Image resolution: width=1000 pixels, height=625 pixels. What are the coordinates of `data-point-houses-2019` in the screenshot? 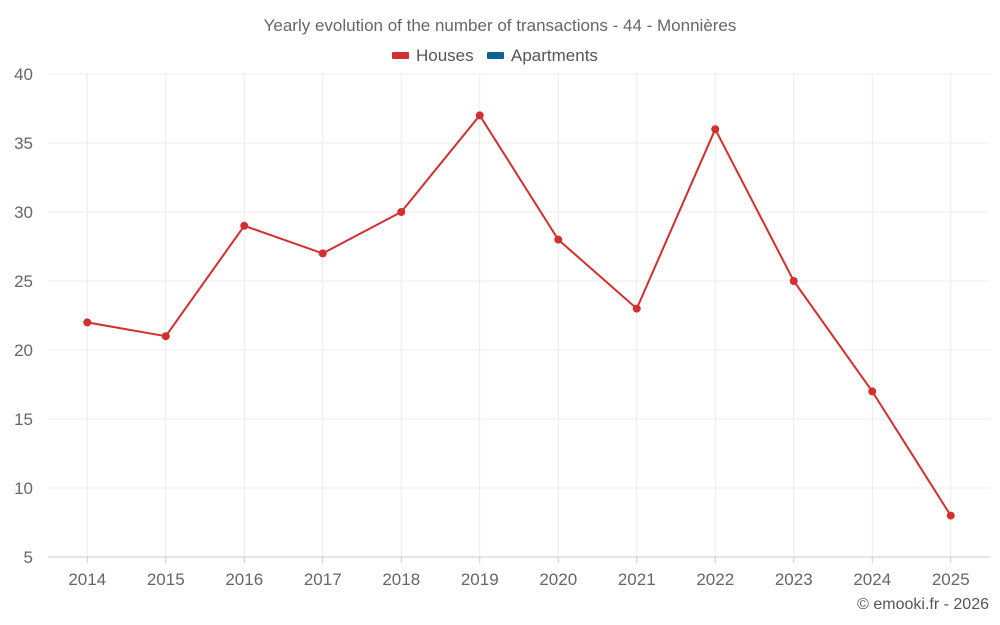 It's located at (479, 115).